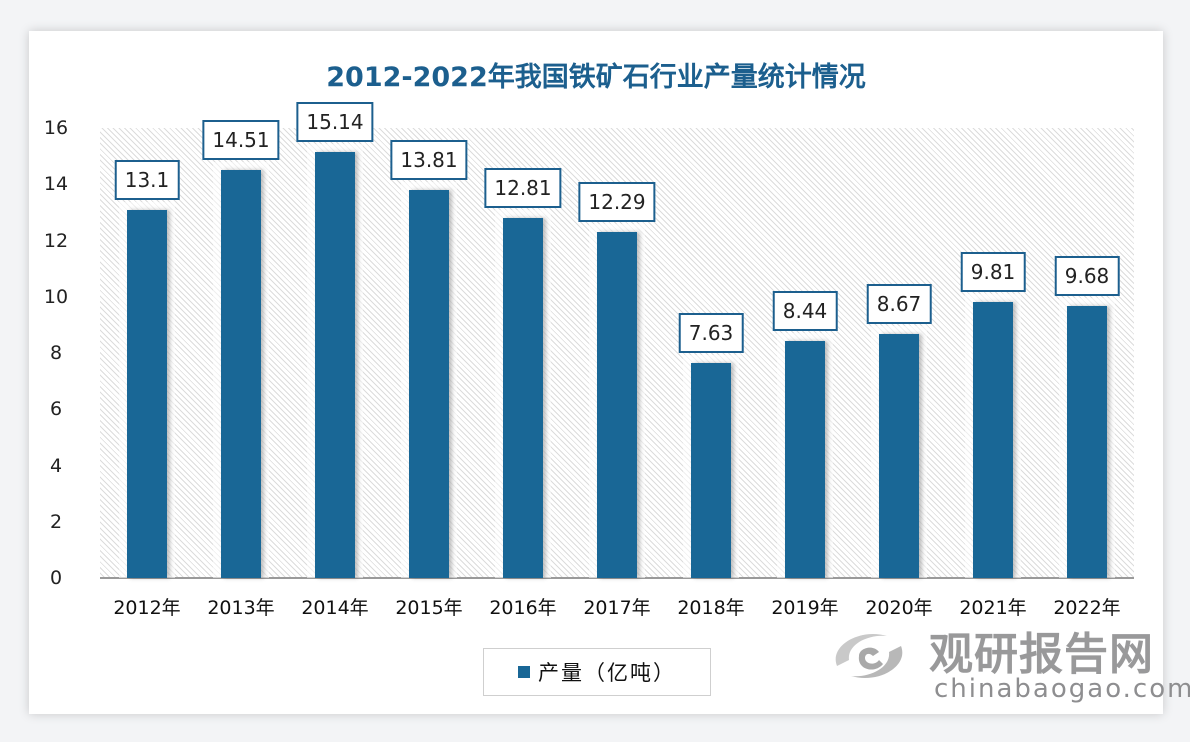 The width and height of the screenshot is (1190, 742). I want to click on x-axis-line, so click(617, 578).